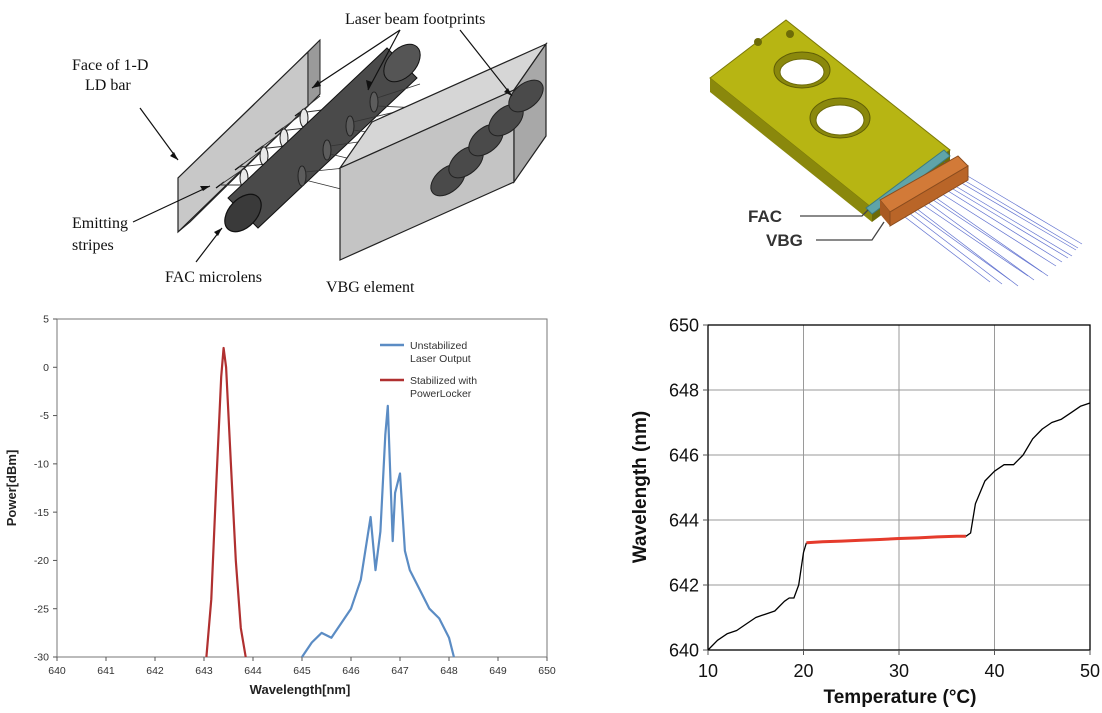  What do you see at coordinates (684, 520) in the screenshot?
I see `y-tick-label: 644` at bounding box center [684, 520].